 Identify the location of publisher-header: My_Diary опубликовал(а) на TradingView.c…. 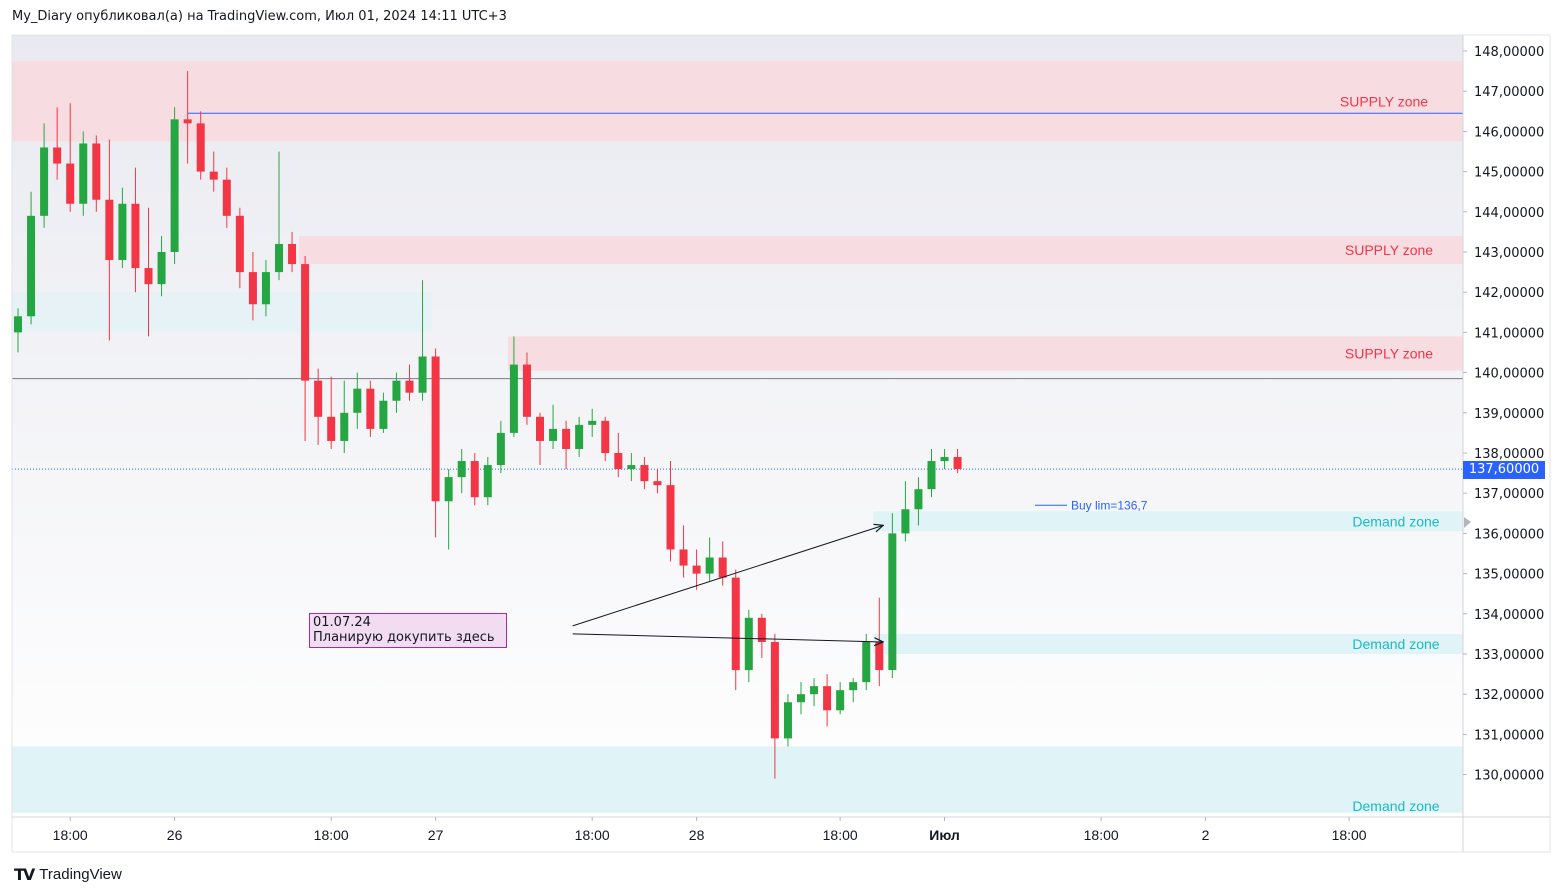
(259, 16).